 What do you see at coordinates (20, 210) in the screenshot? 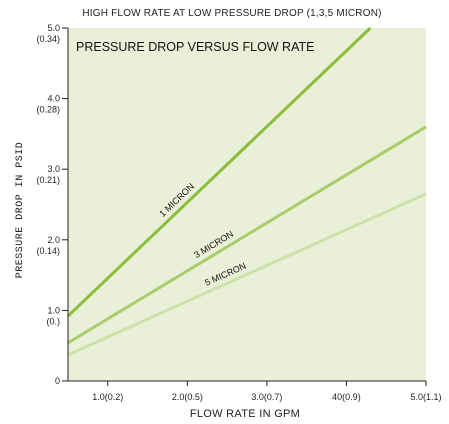
I see `y-axis-label: PRESSURE DROP IN PSID` at bounding box center [20, 210].